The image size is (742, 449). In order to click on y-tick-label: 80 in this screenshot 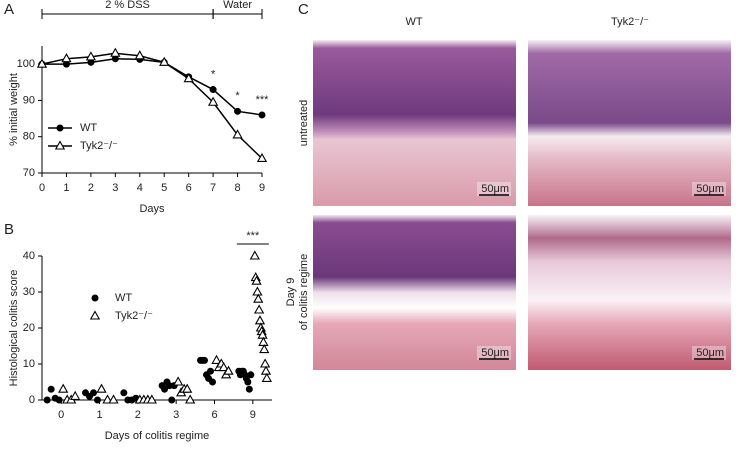, I will do `click(29, 137)`.